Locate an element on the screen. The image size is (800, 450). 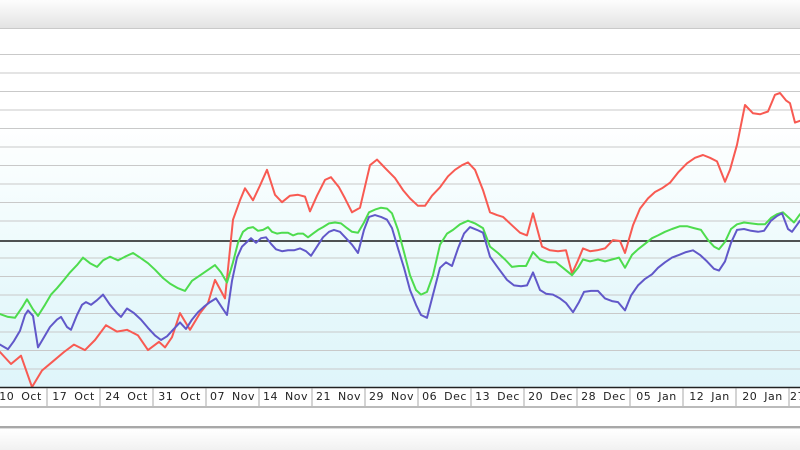
x-axis-label: 24 Oct is located at coordinates (126, 396).